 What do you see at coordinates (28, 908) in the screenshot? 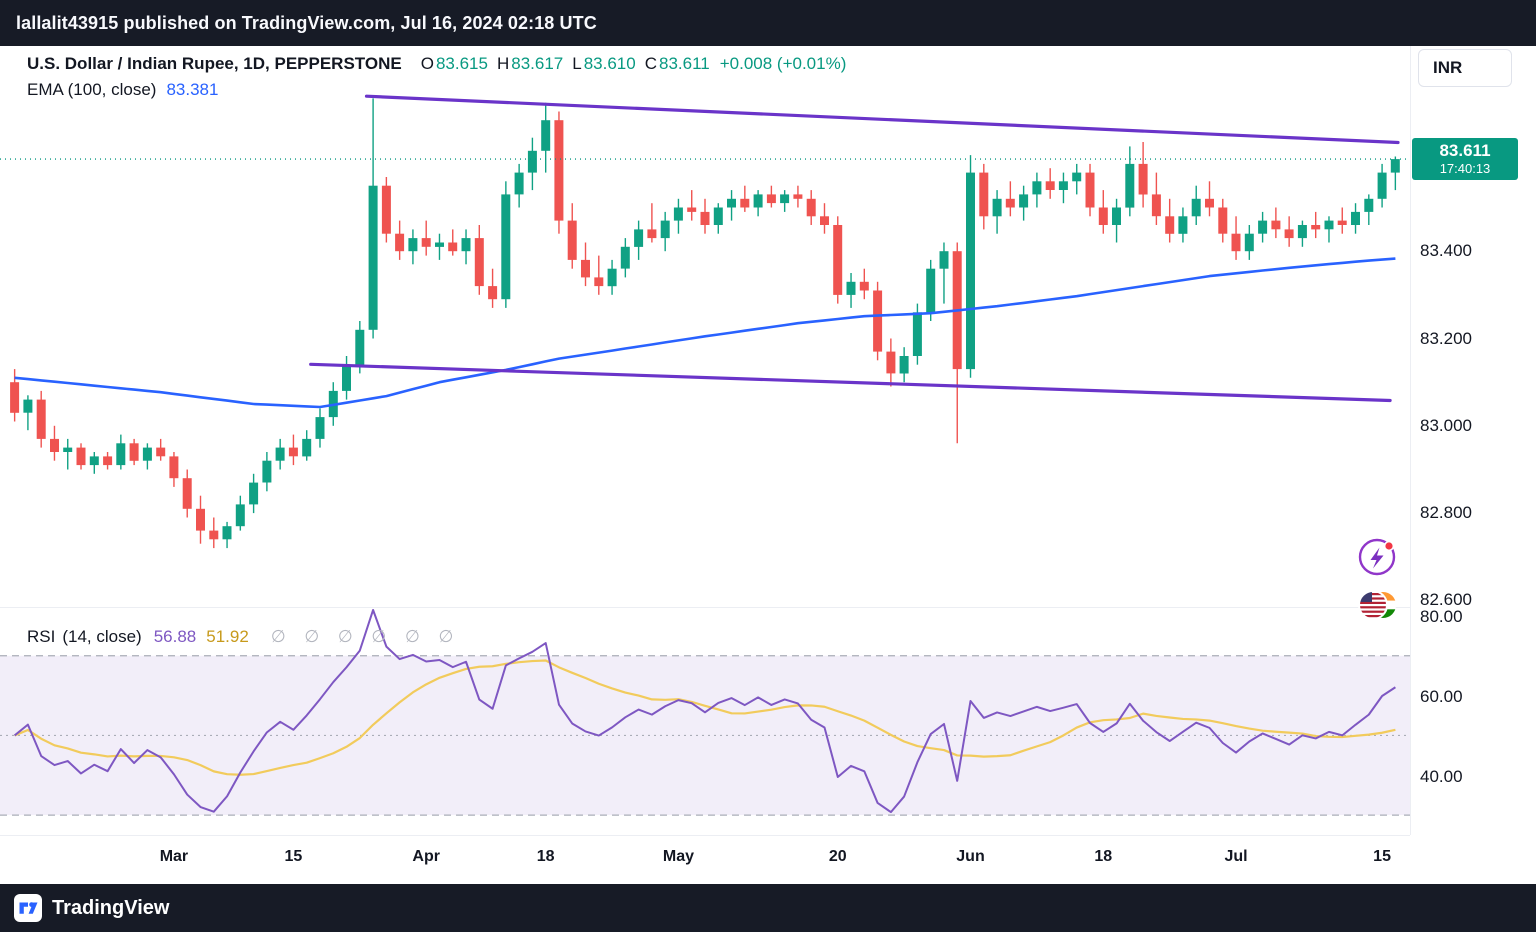
I see `tradingview-logo` at bounding box center [28, 908].